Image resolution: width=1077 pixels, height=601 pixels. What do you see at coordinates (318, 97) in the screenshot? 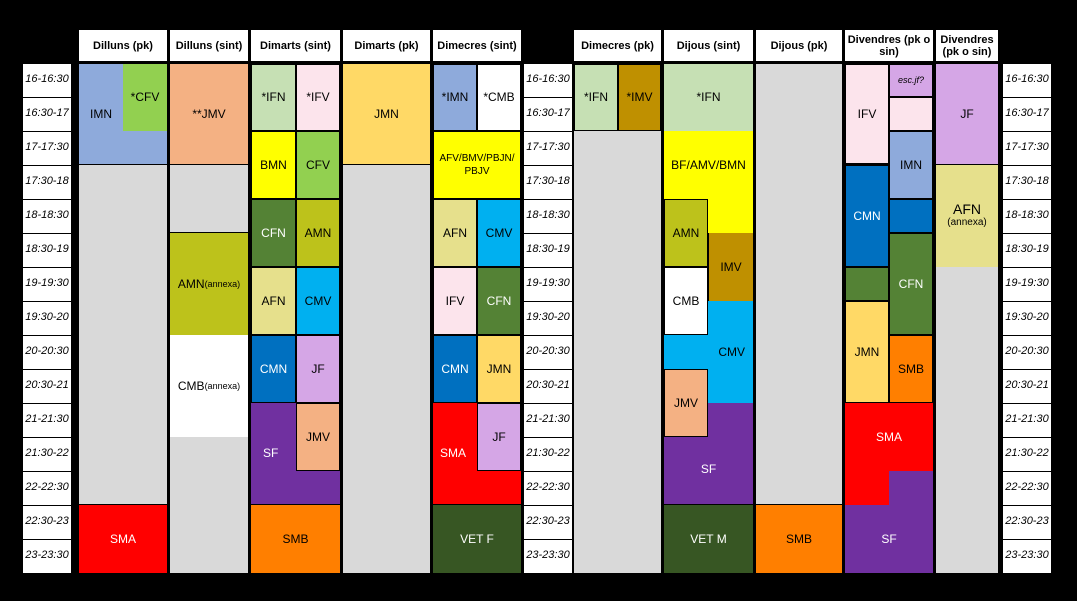
I see `class-ifv-tue: *IFV` at bounding box center [318, 97].